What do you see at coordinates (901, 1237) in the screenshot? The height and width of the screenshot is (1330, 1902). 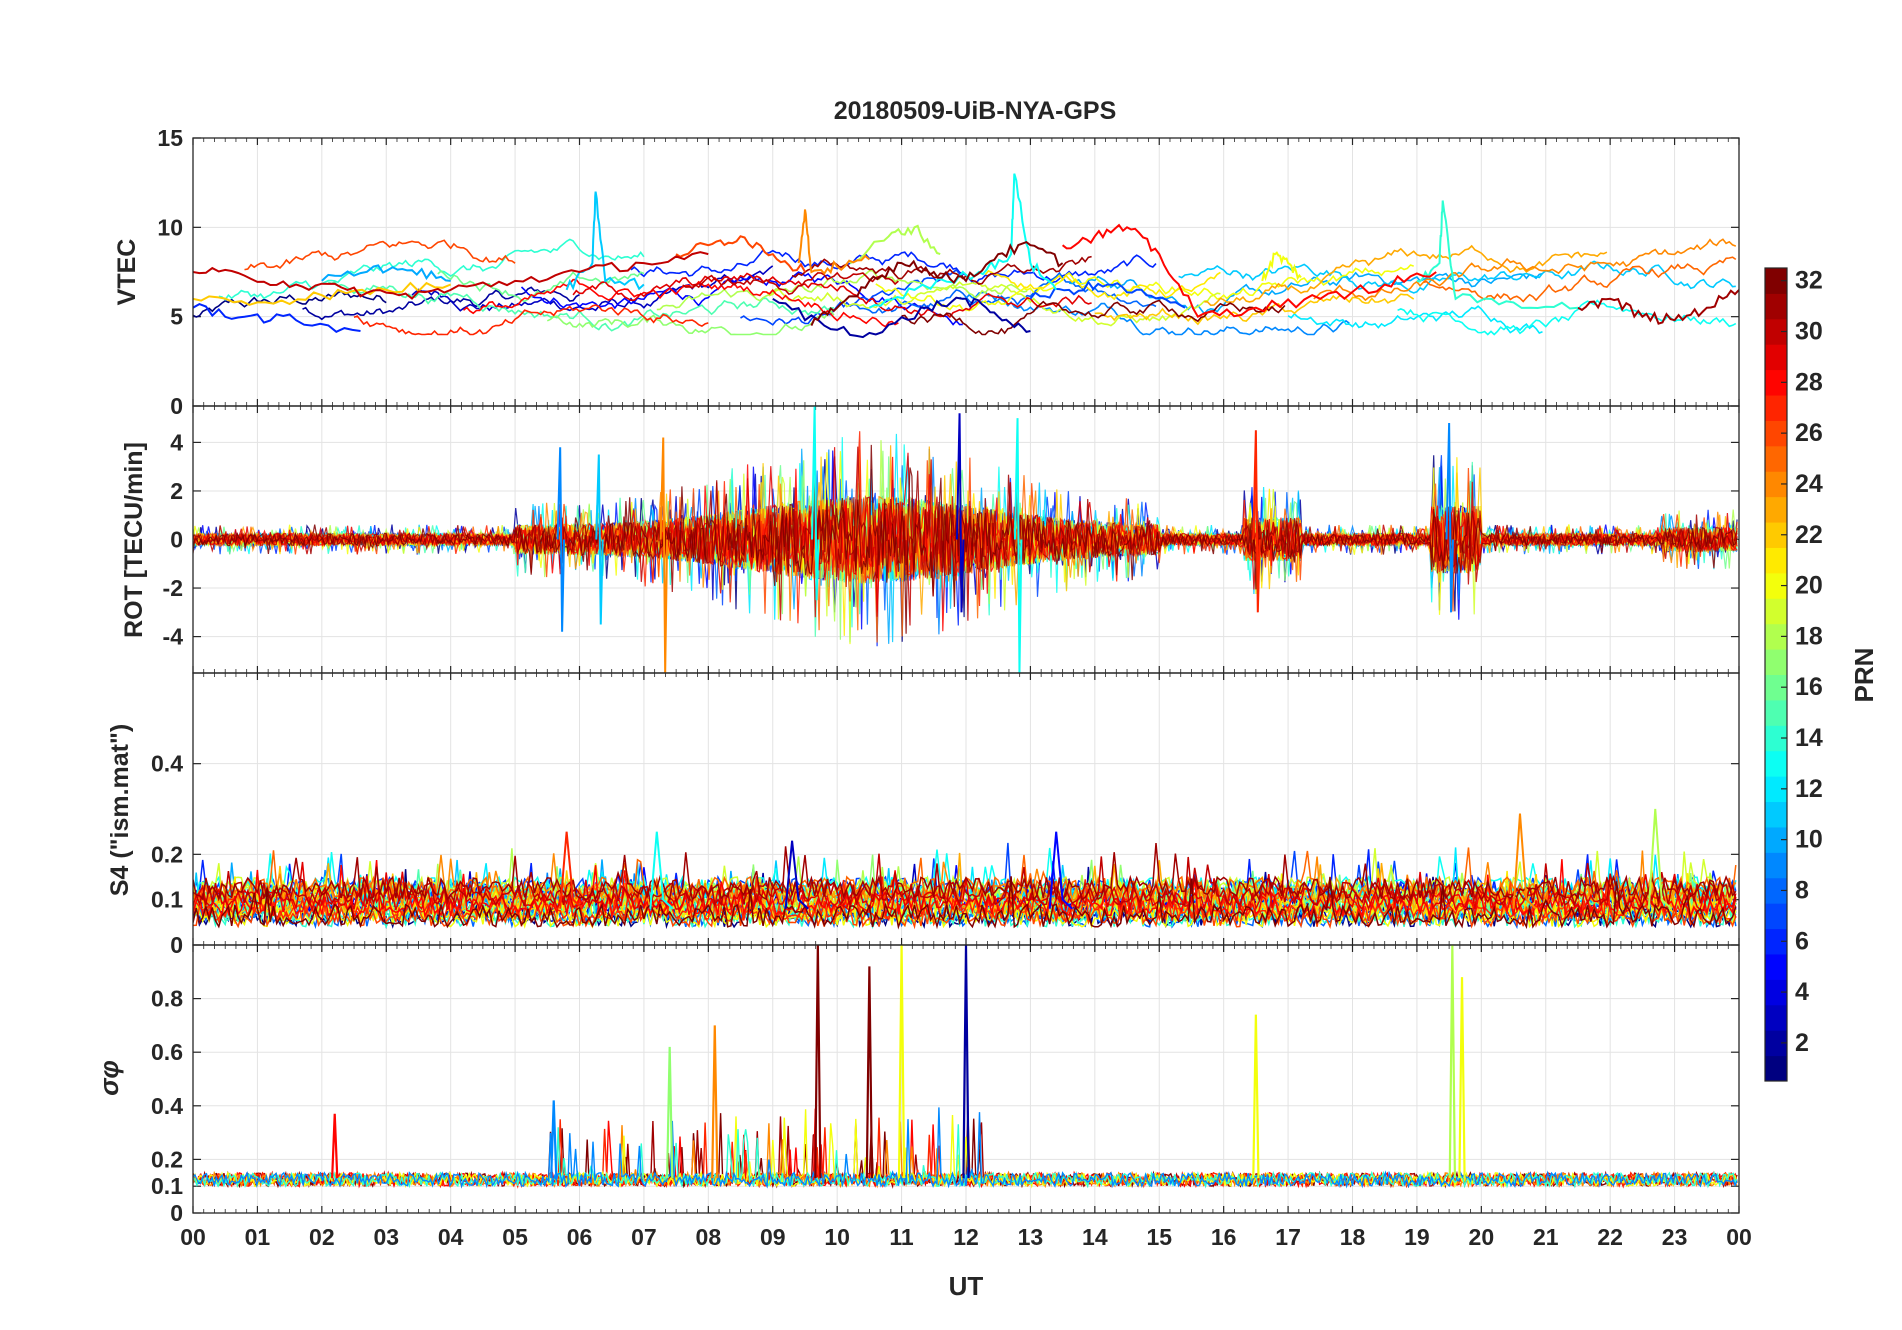 I see `x-tick-label: 11` at bounding box center [901, 1237].